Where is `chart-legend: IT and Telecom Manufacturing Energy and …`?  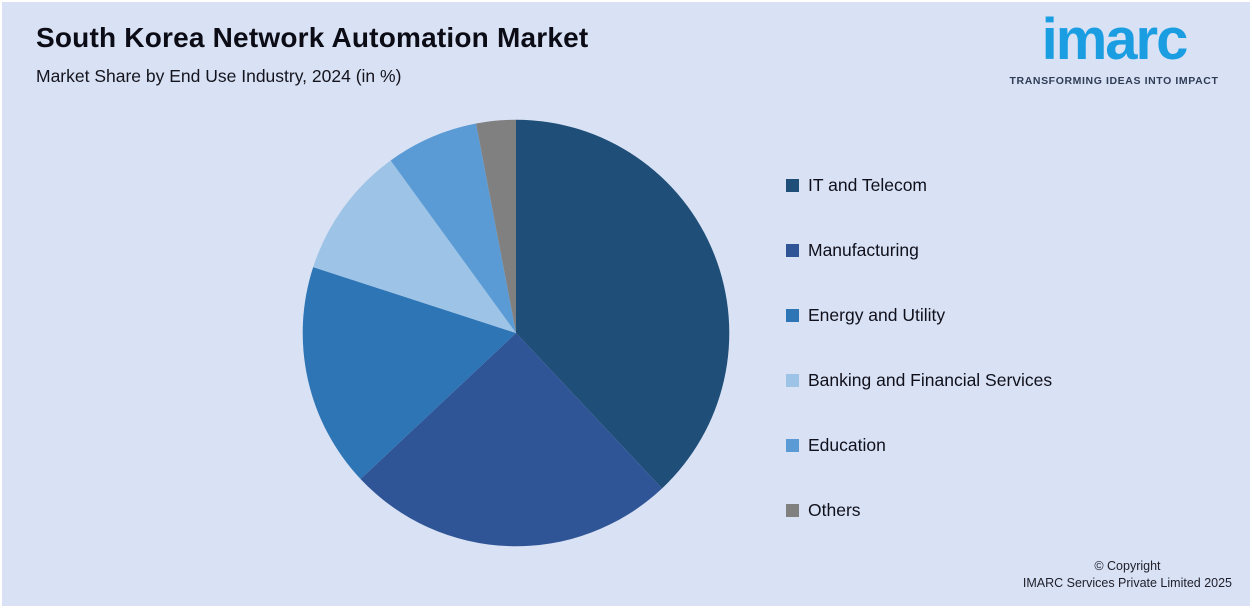 chart-legend: IT and Telecom Manufacturing Energy and … is located at coordinates (919, 368).